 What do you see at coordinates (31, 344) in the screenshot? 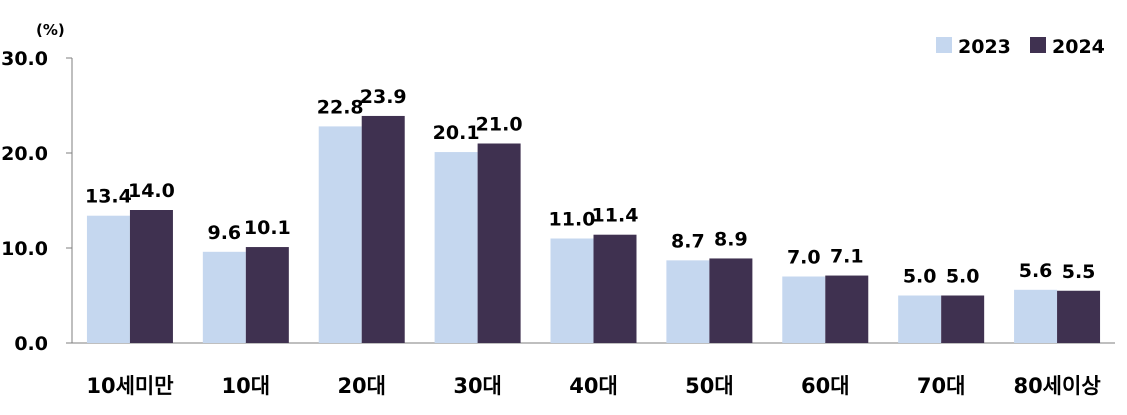
I see `y-tick-label: 0.0` at bounding box center [31, 344].